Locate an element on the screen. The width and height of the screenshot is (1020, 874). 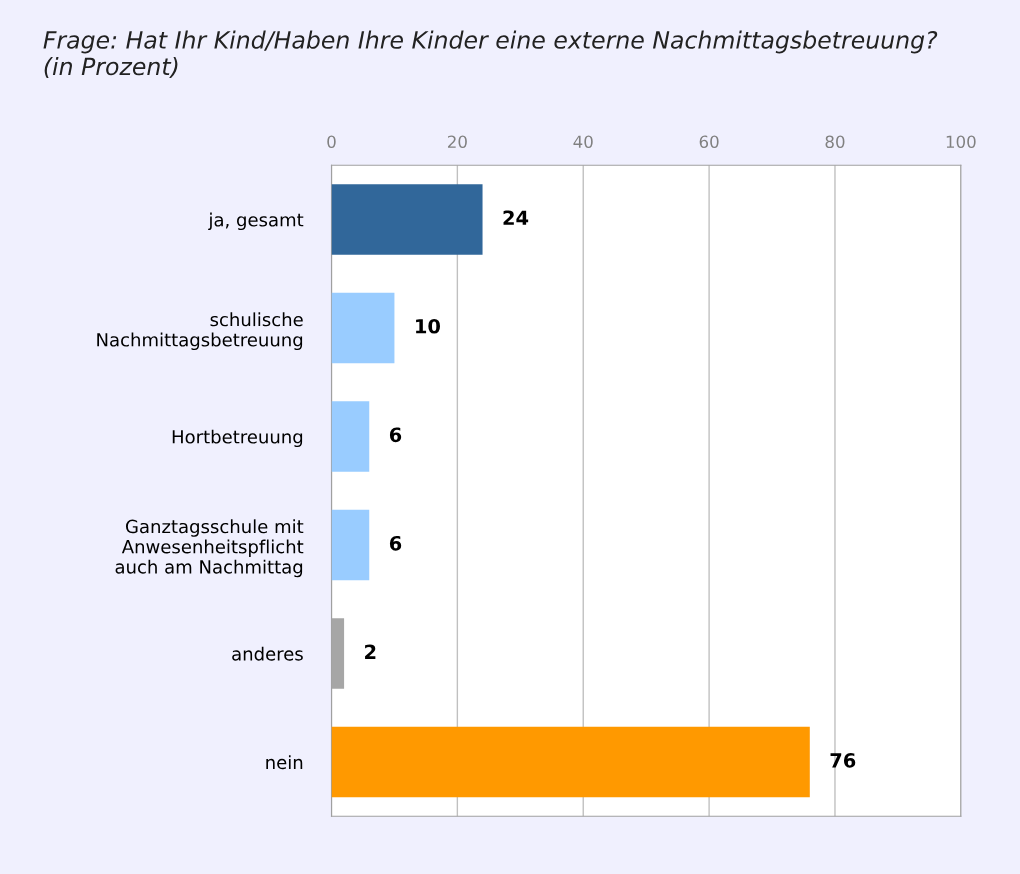
data-label: 10 is located at coordinates (428, 326).